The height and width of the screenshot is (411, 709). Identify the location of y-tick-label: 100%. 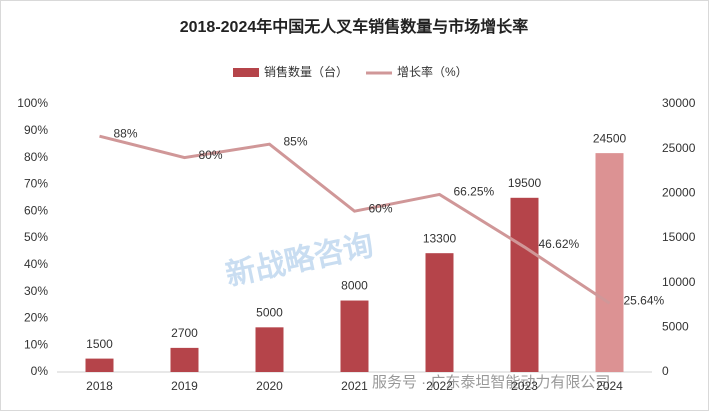
(32, 103).